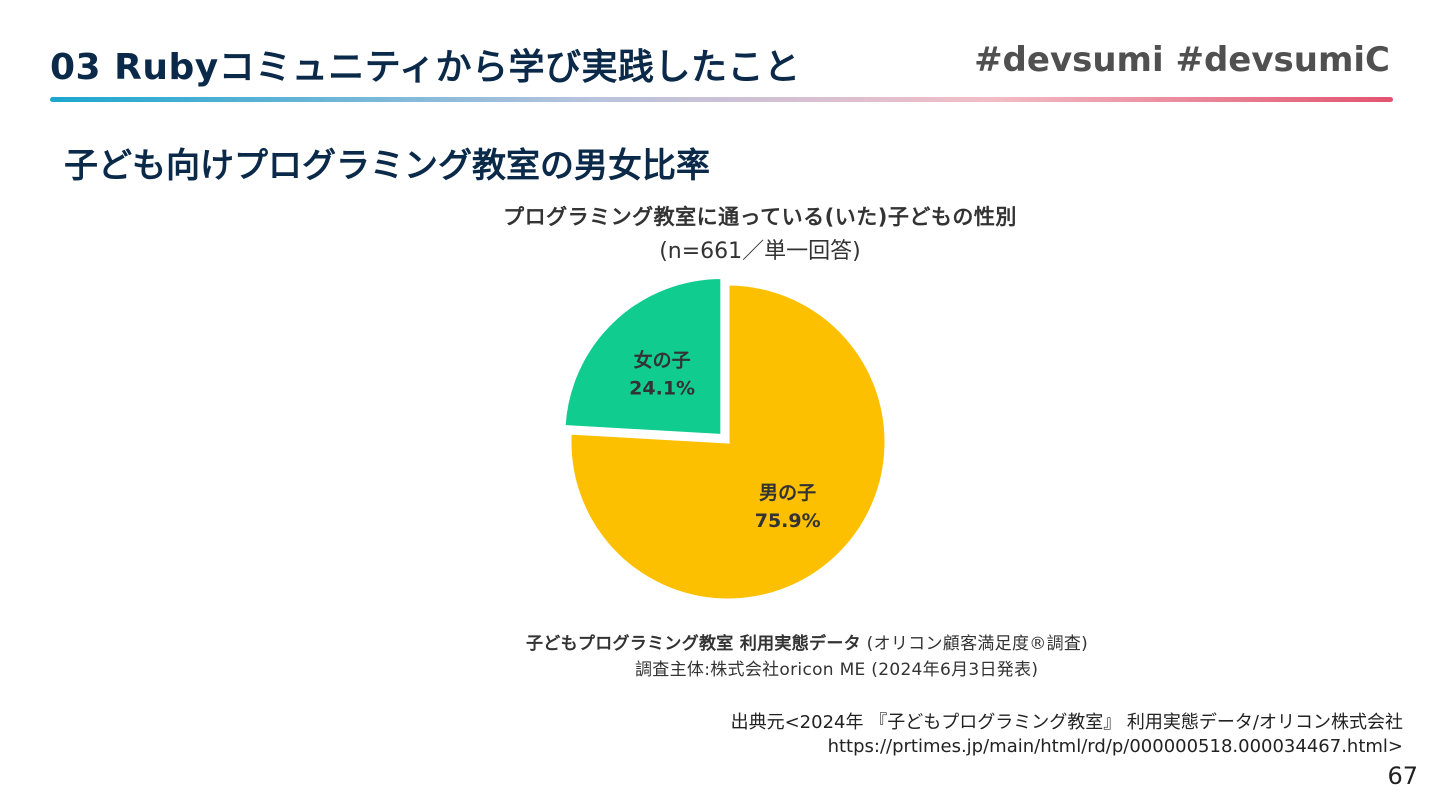 This screenshot has height=810, width=1440. I want to click on survey-caption: 子どもプログラミング教室 利用実態データ (オリコン顧客満足度®調査), so click(807, 641).